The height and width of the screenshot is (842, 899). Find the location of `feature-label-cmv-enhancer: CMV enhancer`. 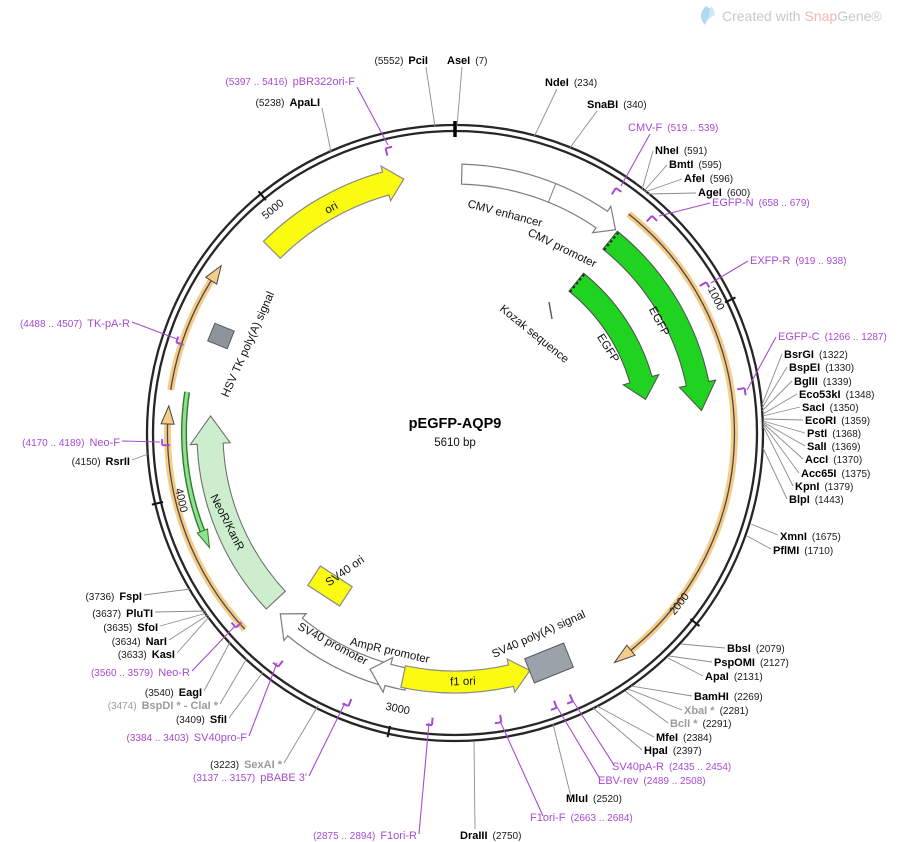

feature-label-cmv-enhancer: CMV enhancer is located at coordinates (504, 213).